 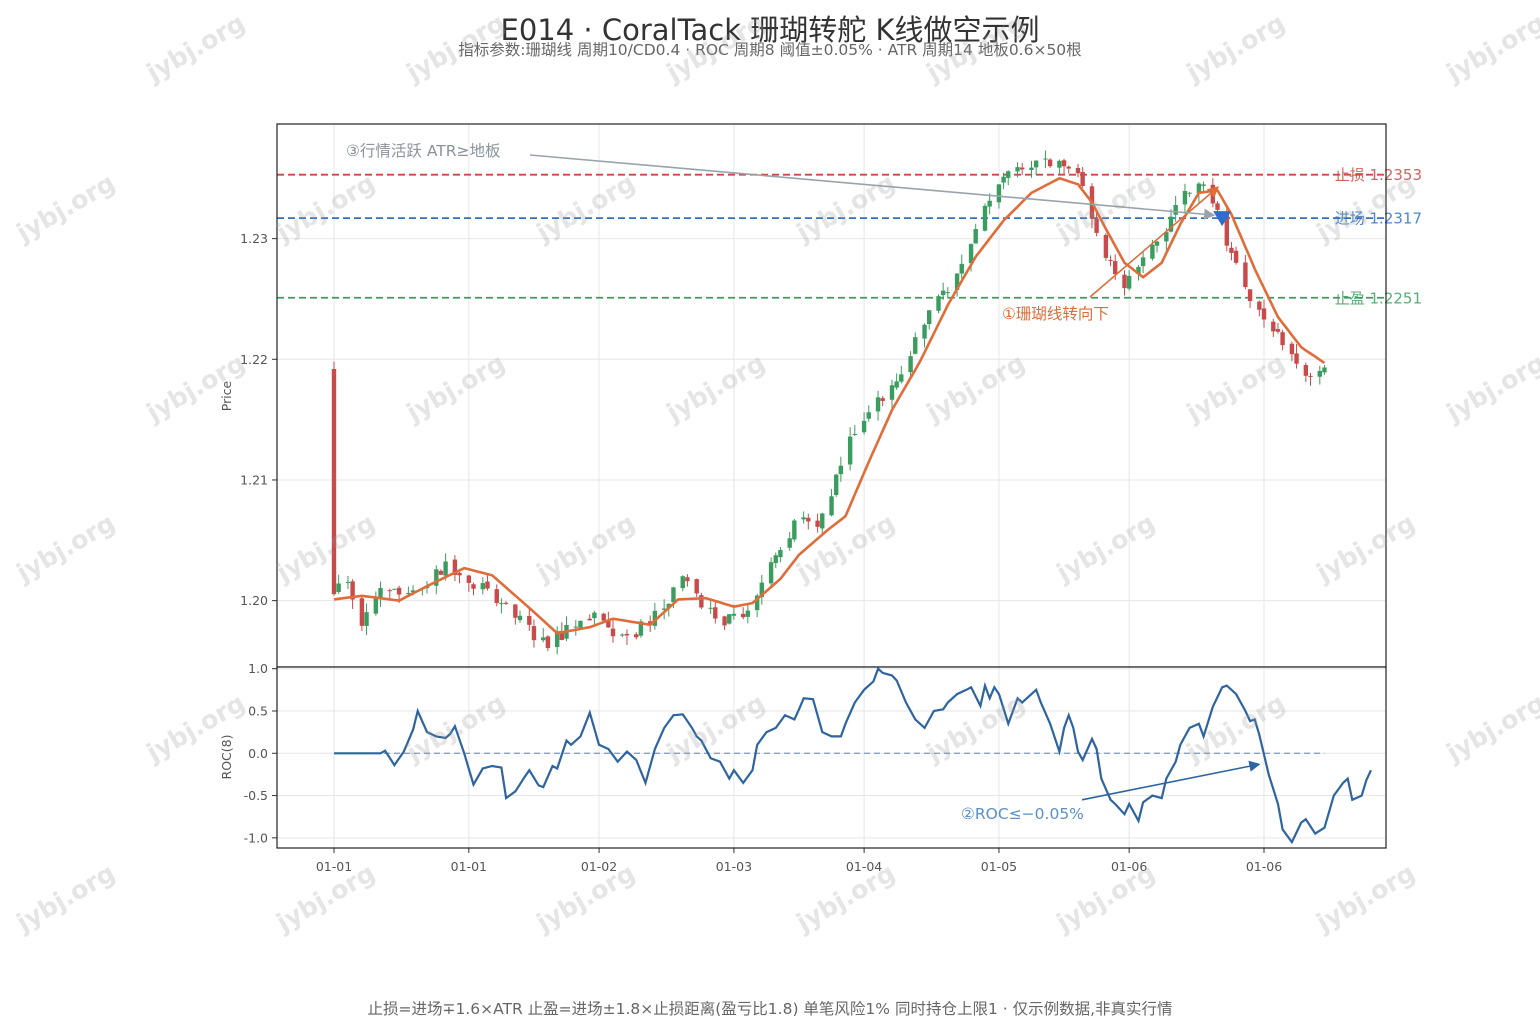 I want to click on price-ytick-label: 1.23, so click(x=254, y=238).